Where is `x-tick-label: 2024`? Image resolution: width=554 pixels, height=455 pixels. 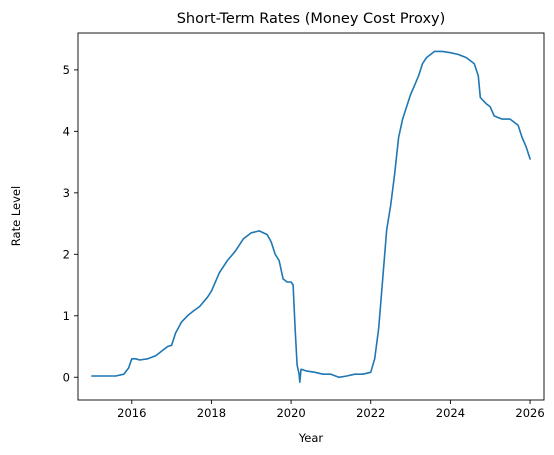
x-tick-label: 2024 is located at coordinates (450, 413).